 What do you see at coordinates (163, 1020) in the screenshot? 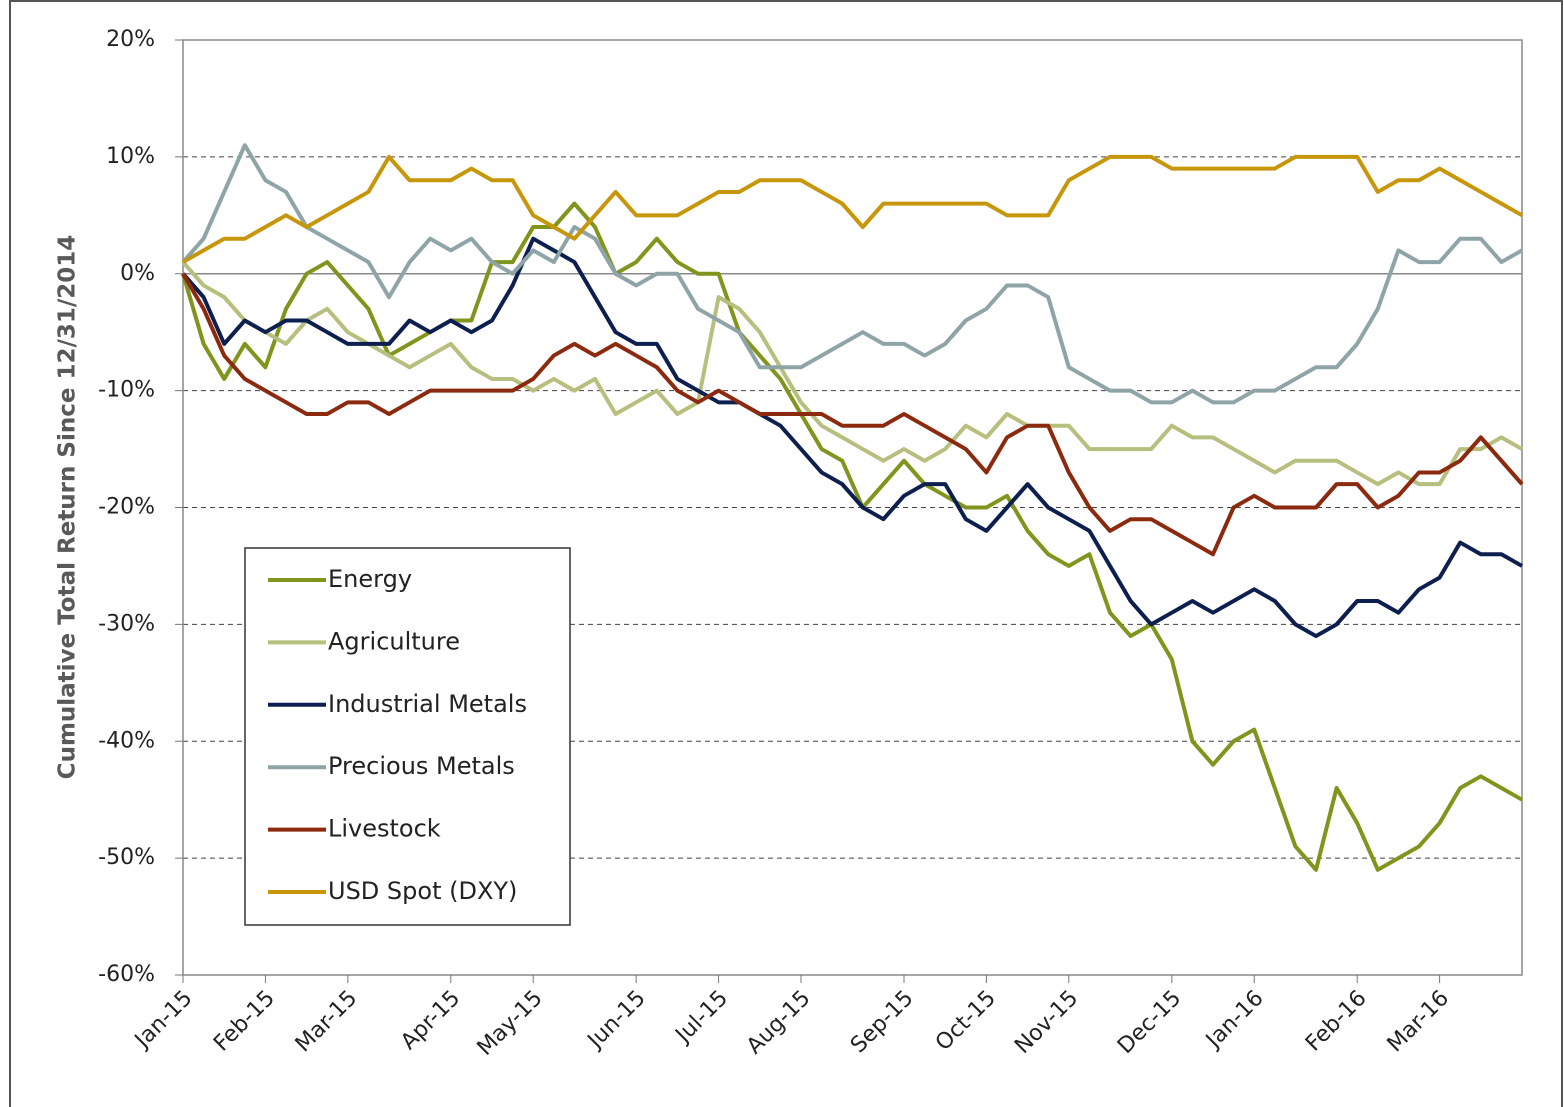
I see `x-tick-label: Jan-15` at bounding box center [163, 1020].